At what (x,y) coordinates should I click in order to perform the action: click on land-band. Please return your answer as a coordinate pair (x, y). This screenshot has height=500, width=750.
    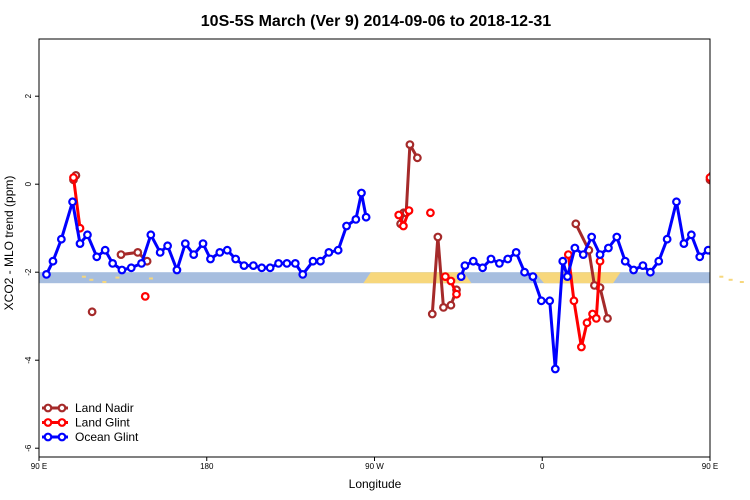
    Looking at the image, I should click on (577, 278).